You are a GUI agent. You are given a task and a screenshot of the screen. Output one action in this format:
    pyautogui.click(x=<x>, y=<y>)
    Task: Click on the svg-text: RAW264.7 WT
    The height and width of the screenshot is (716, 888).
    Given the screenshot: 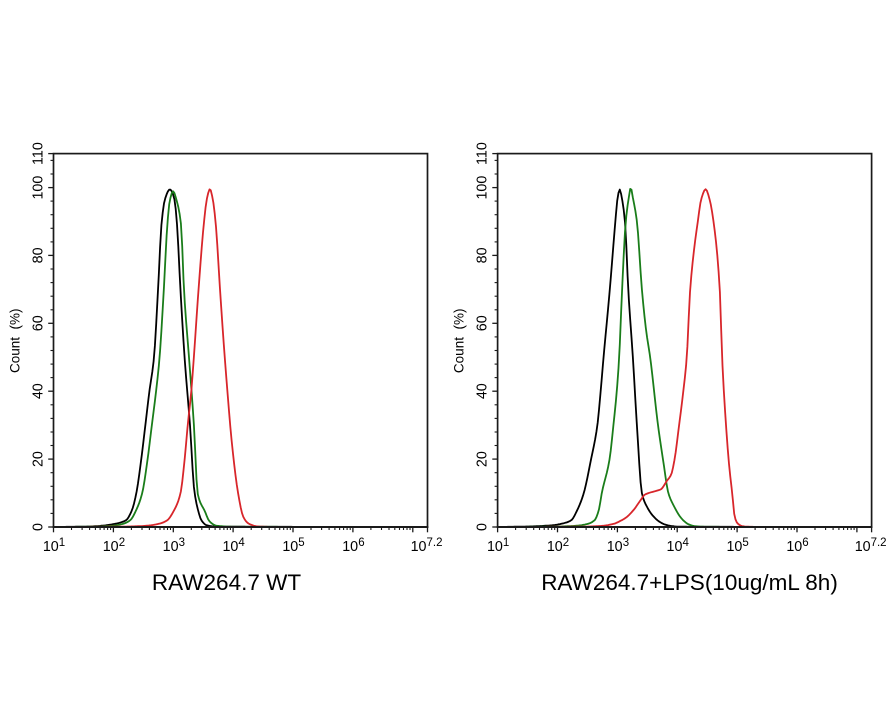 What is the action you would take?
    pyautogui.click(x=226, y=582)
    